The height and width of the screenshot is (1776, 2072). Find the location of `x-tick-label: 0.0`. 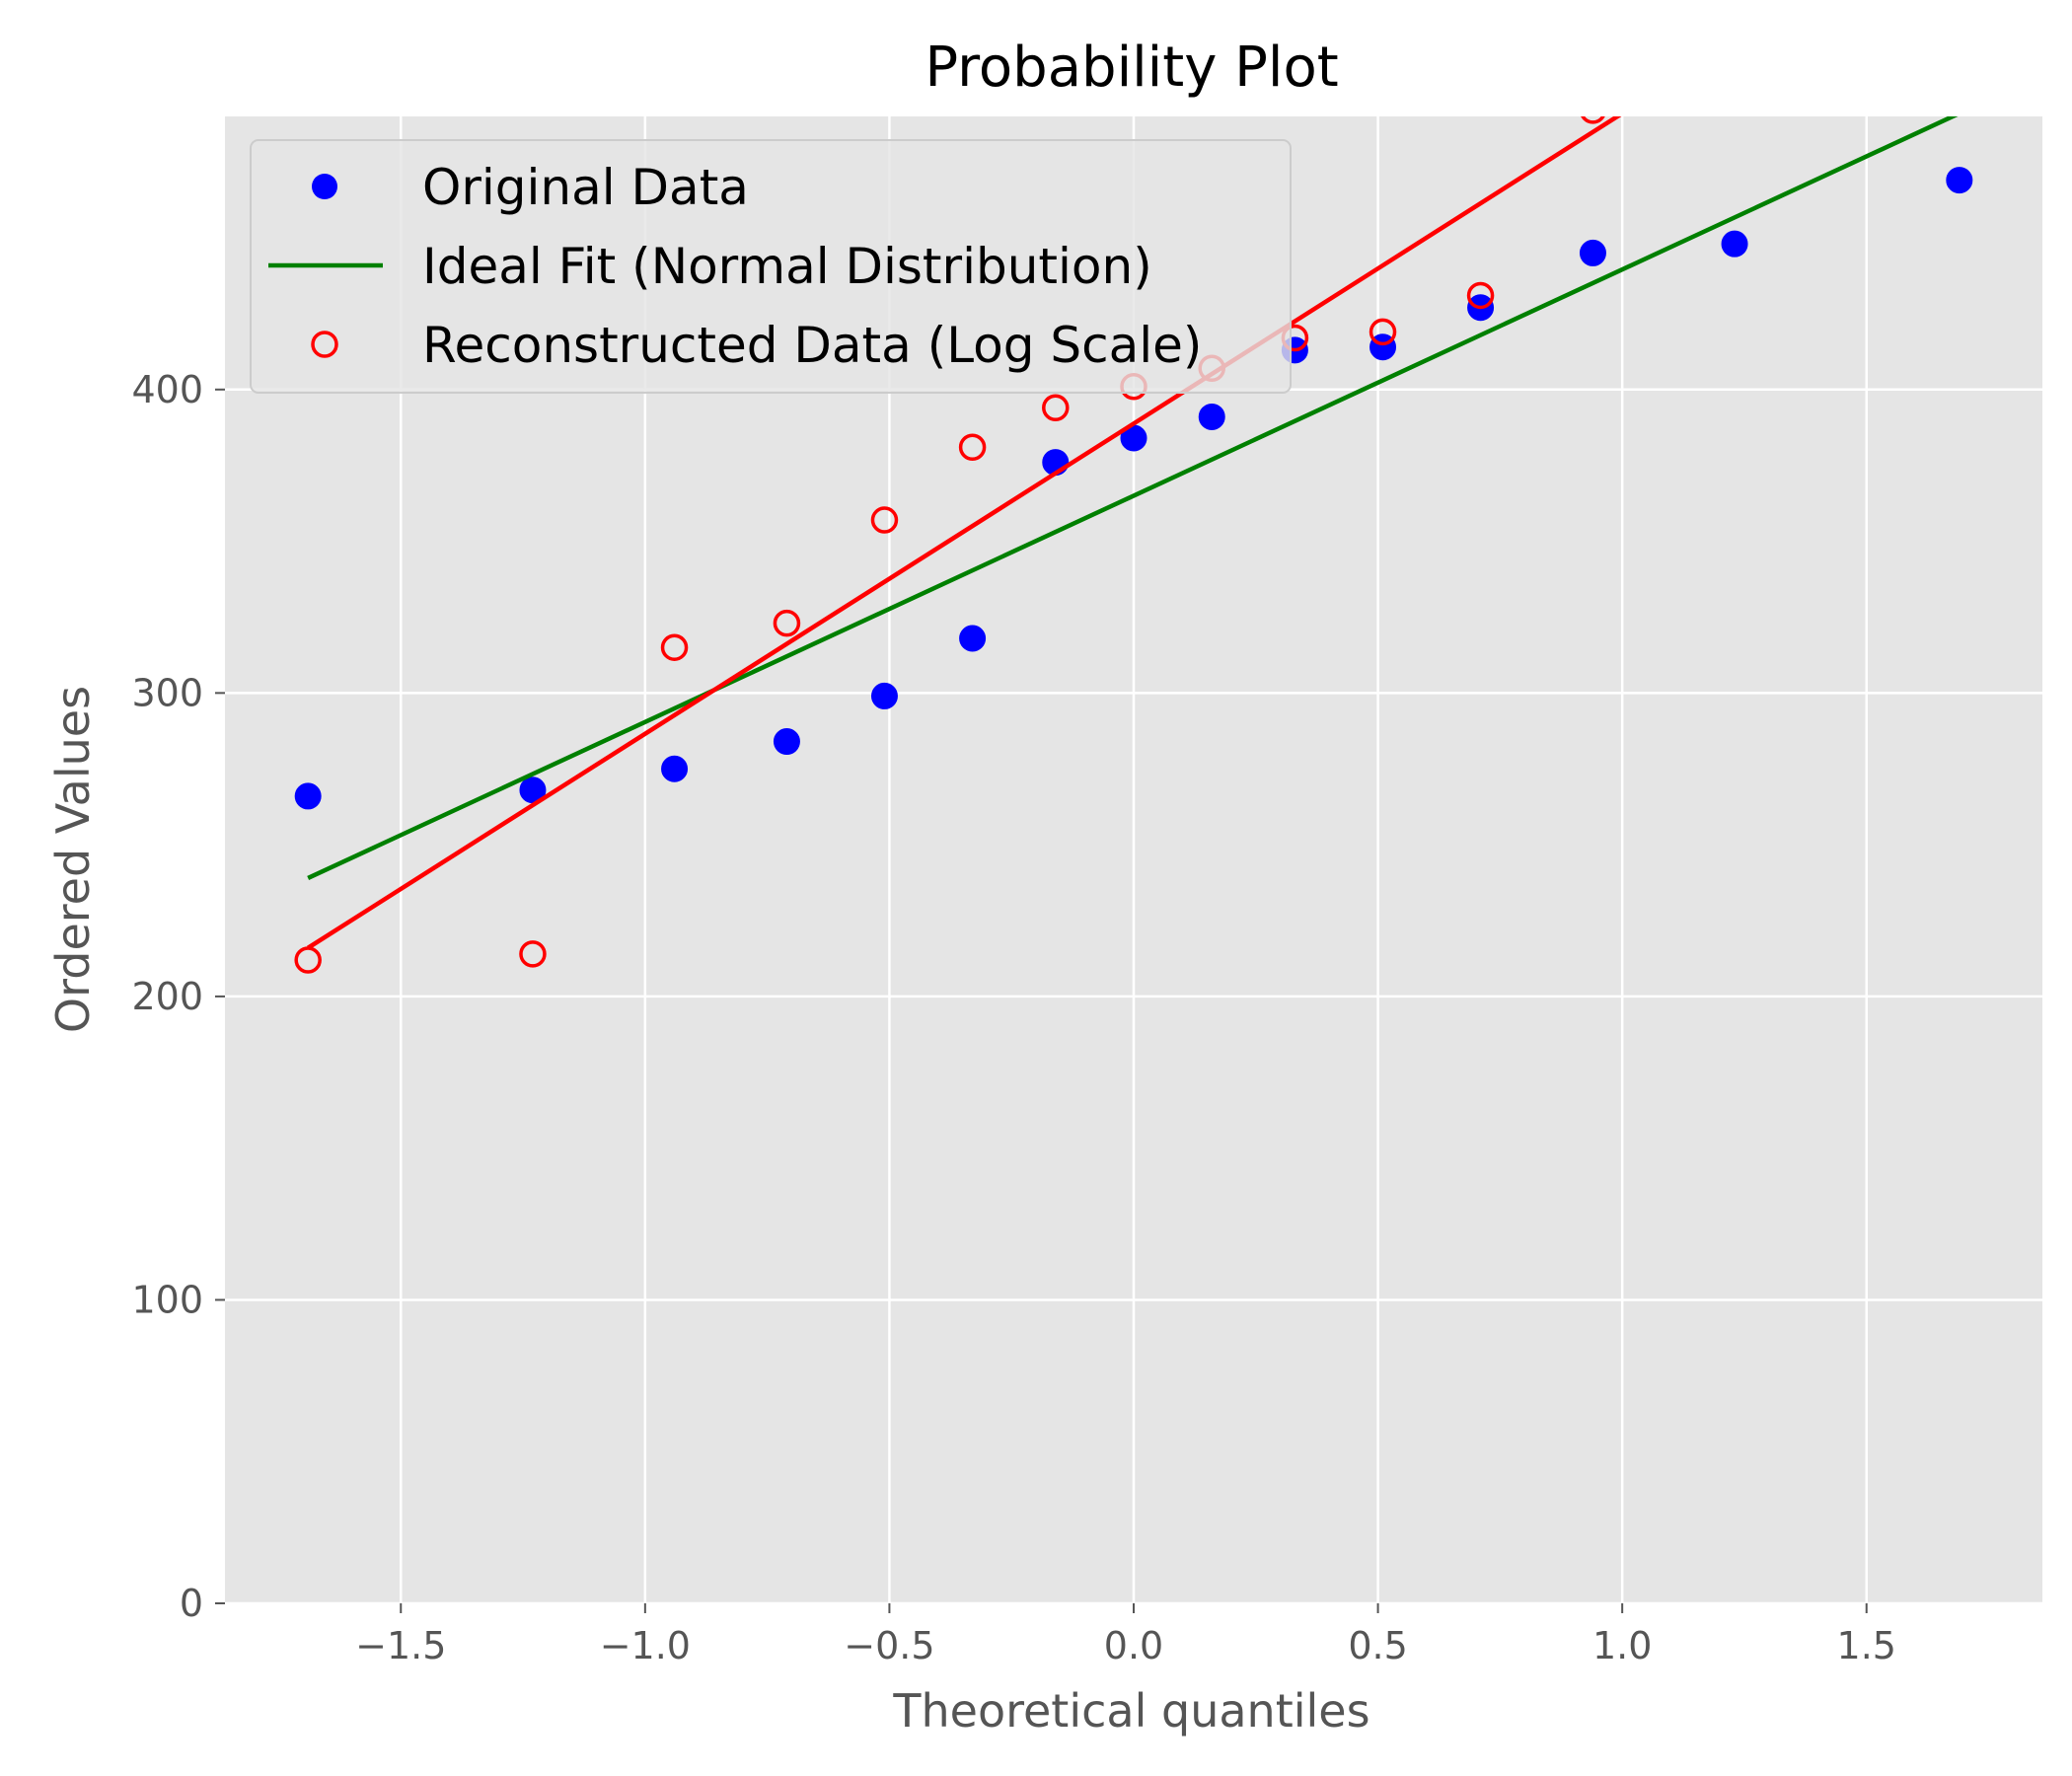

x-tick-label: 0.0 is located at coordinates (1134, 1646).